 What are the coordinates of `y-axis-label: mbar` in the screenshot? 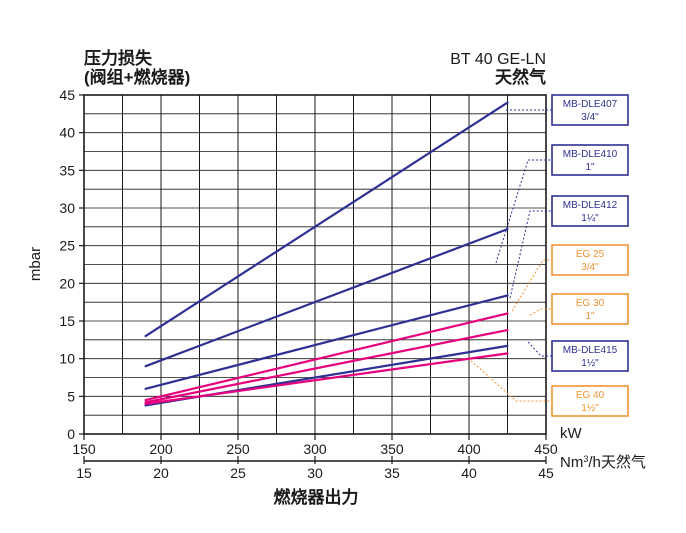 It's located at (35, 264).